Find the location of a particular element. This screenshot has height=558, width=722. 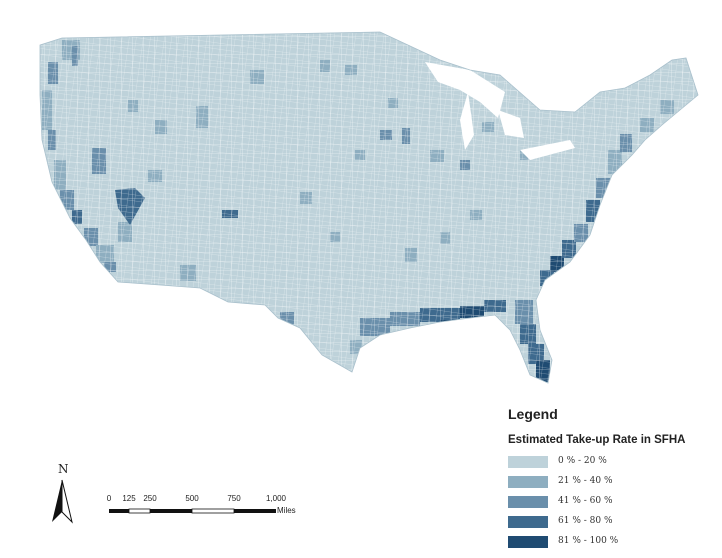

north-arrow-icon is located at coordinates (62, 501).